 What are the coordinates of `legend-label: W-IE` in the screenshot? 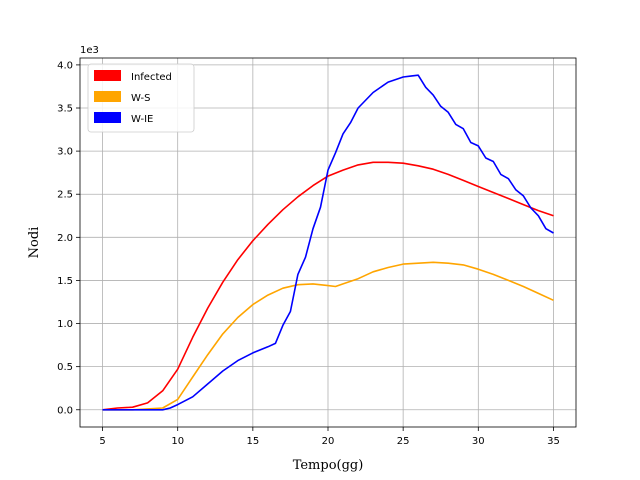 It's located at (142, 119).